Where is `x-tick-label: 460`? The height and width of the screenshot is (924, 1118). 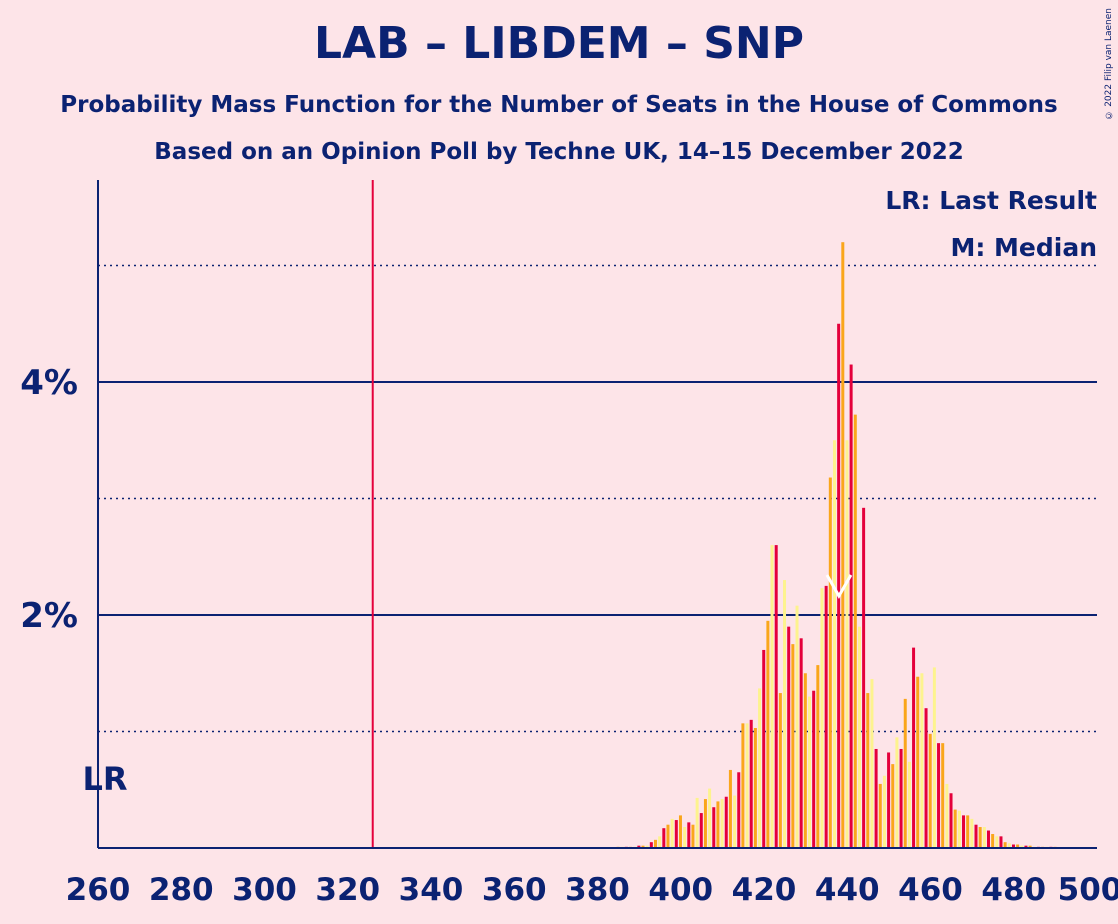 x-tick-label: 460 is located at coordinates (930, 890).